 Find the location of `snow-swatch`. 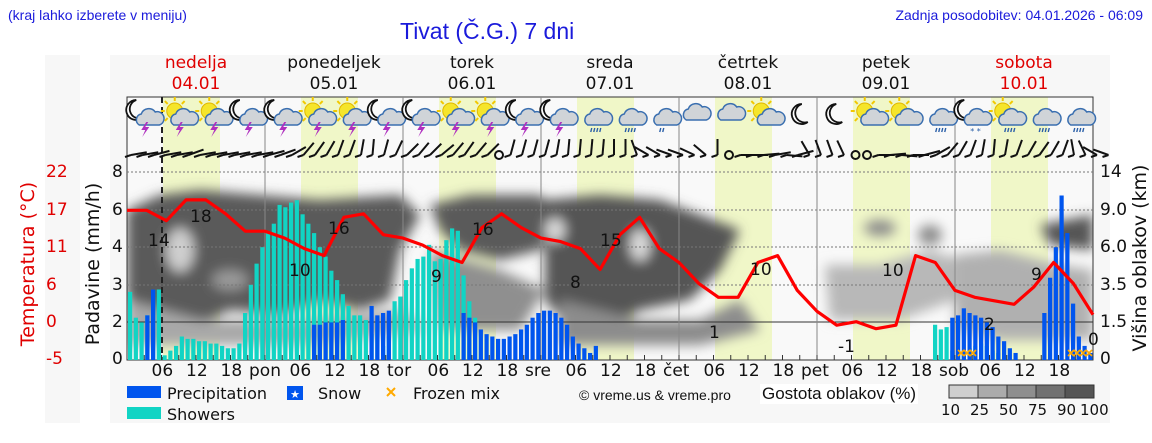

snow-swatch is located at coordinates (295, 393).